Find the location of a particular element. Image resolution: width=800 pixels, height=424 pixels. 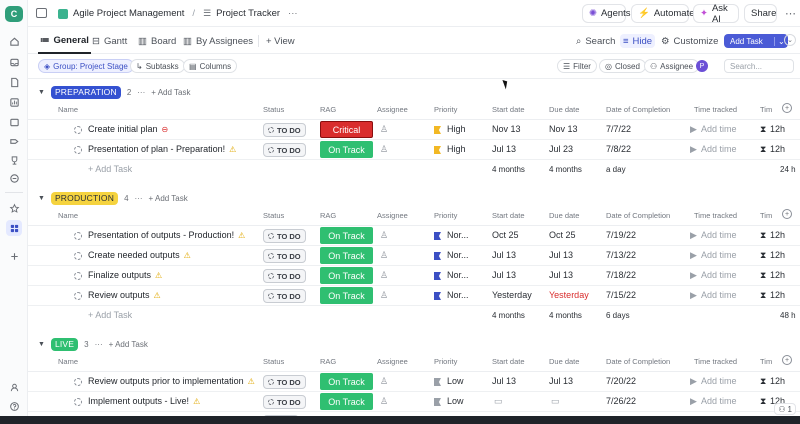

add-task-row: + Add Task is located at coordinates (110, 169).